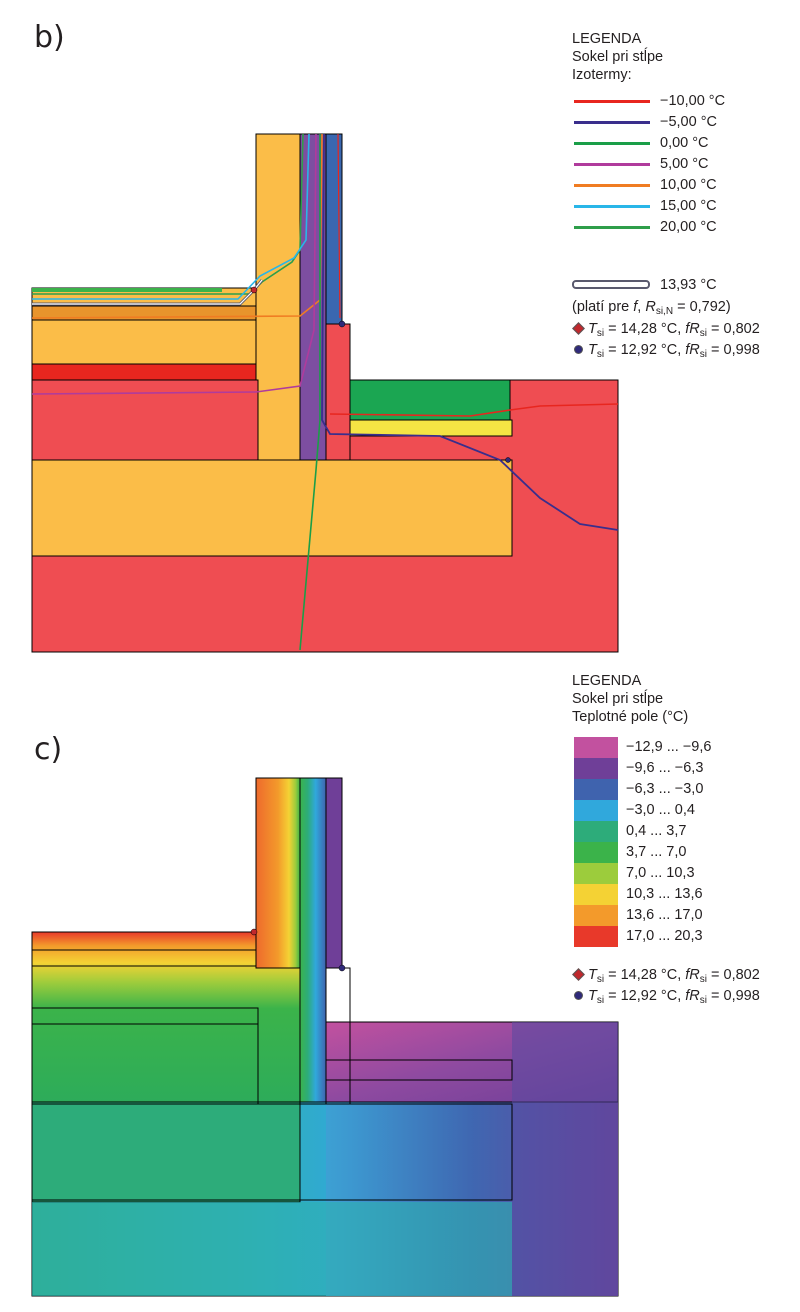 The height and width of the screenshot is (1312, 800). What do you see at coordinates (145, 342) in the screenshot?
I see `b-floor-insulation` at bounding box center [145, 342].